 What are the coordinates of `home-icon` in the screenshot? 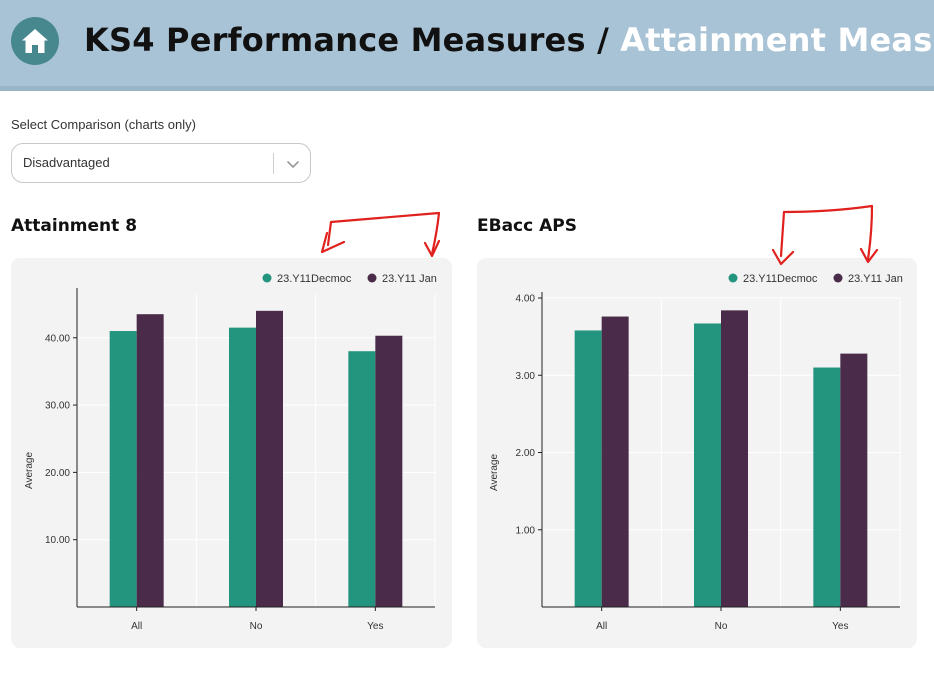 It's located at (35, 41).